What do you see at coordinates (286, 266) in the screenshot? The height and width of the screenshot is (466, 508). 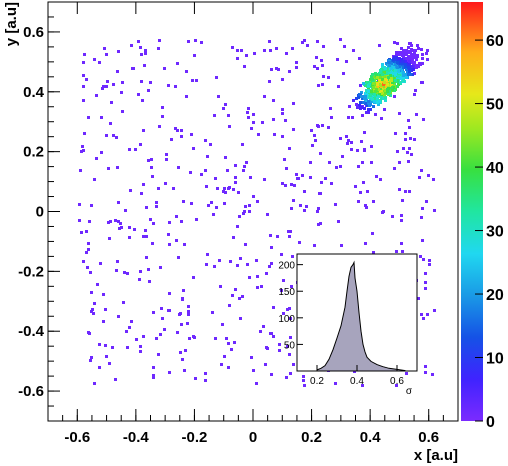 I see `inset-y-tick-label: 200` at bounding box center [286, 266].